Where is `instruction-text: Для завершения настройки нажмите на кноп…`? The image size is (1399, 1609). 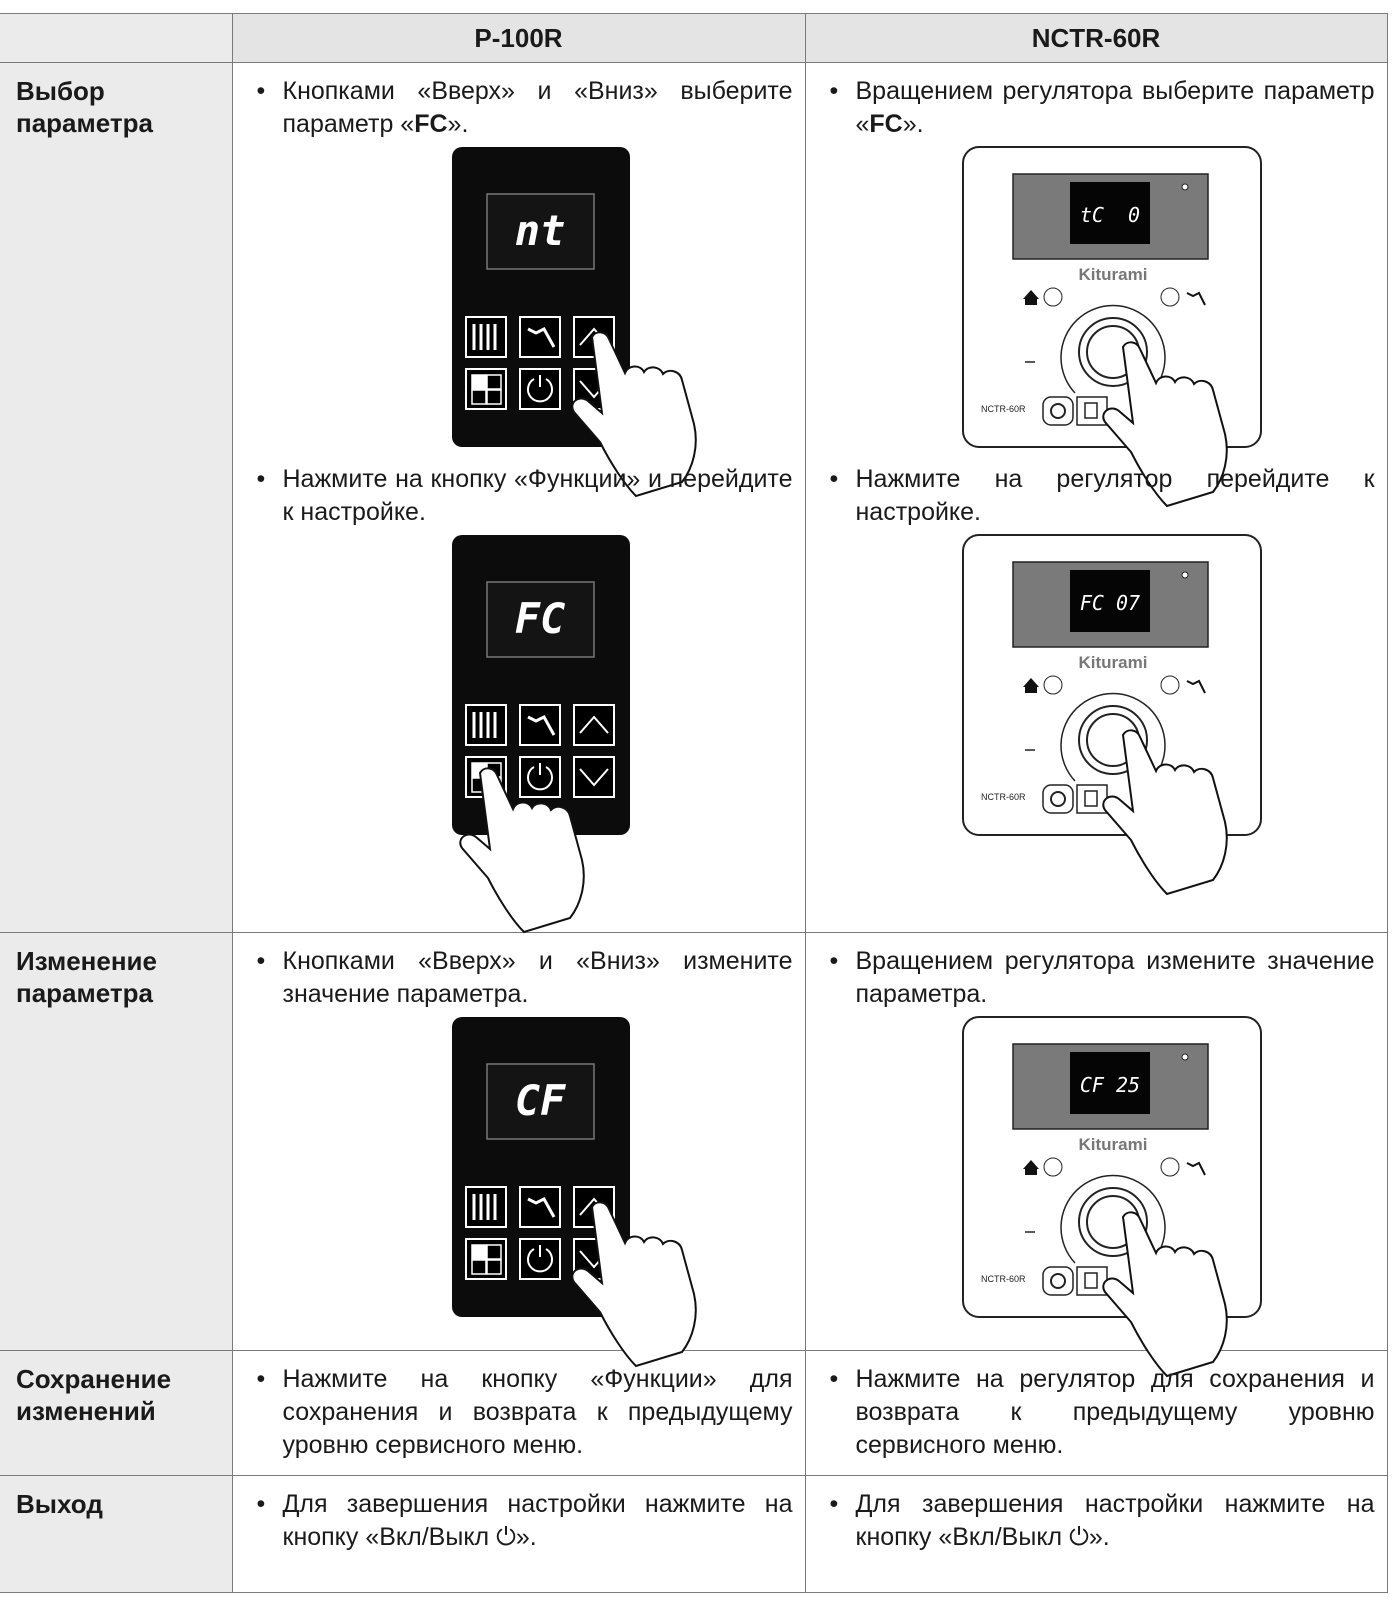 instruction-text: Для завершения настройки нажмите на кноп… is located at coordinates (1115, 1520).